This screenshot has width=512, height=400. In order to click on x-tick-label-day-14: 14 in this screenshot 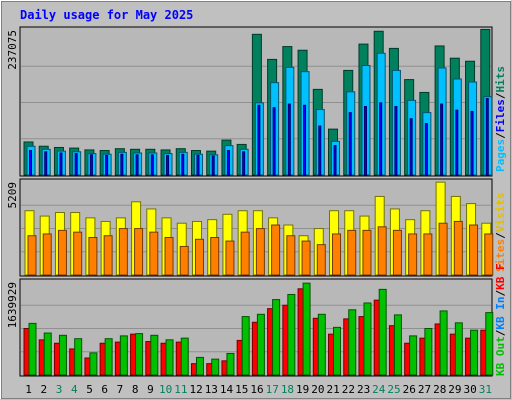, I will do `click(227, 389)`.